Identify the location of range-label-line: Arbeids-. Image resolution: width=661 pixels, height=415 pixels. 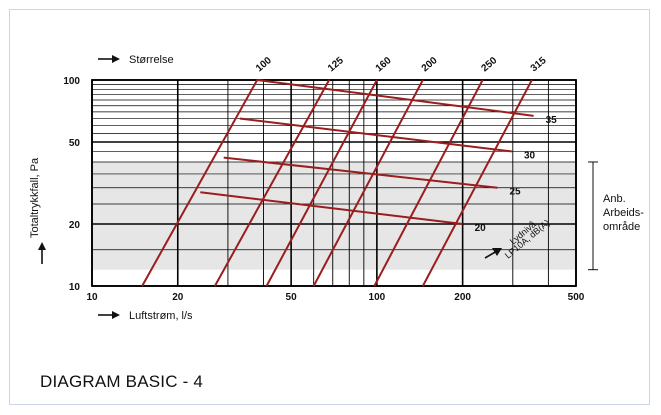
(623, 213).